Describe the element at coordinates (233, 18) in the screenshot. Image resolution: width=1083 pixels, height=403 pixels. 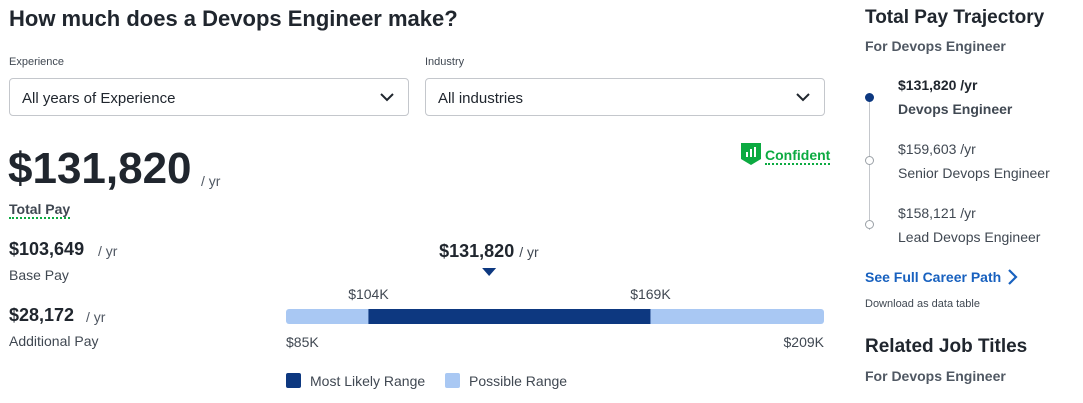
I see `page-title: How much does a Devops Engineer make?` at that location.